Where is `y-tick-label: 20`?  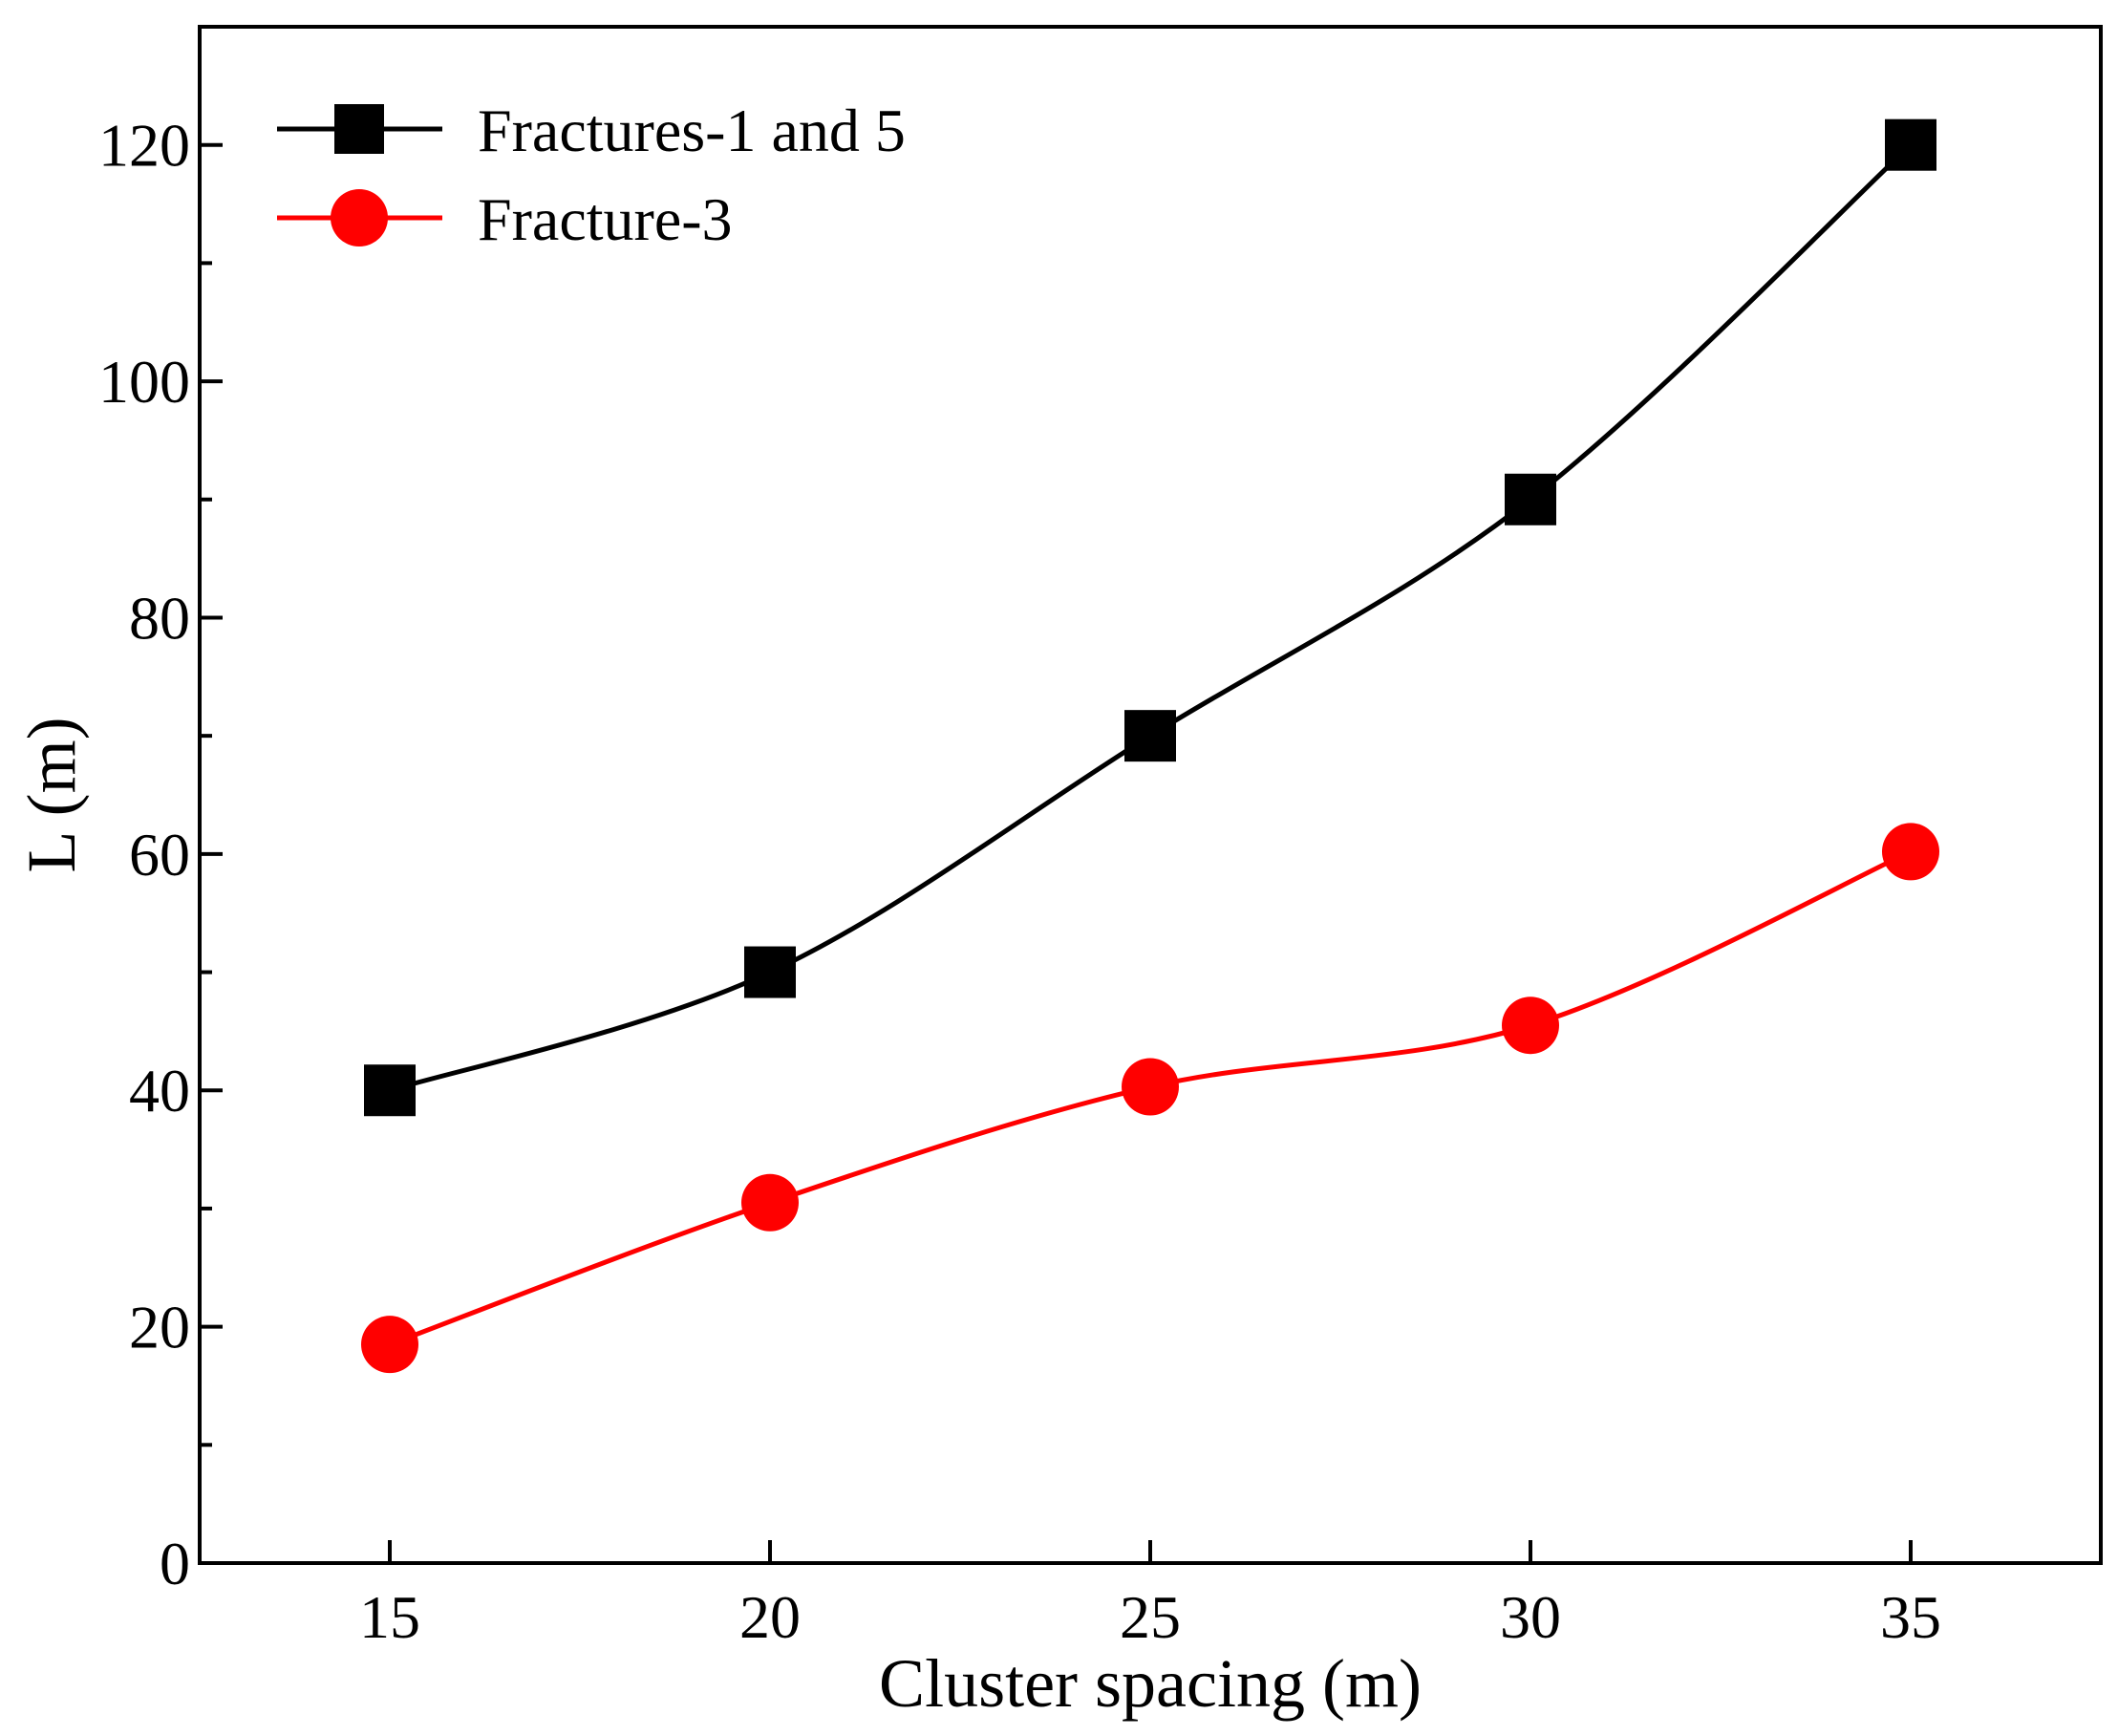 y-tick-label: 20 is located at coordinates (159, 1327).